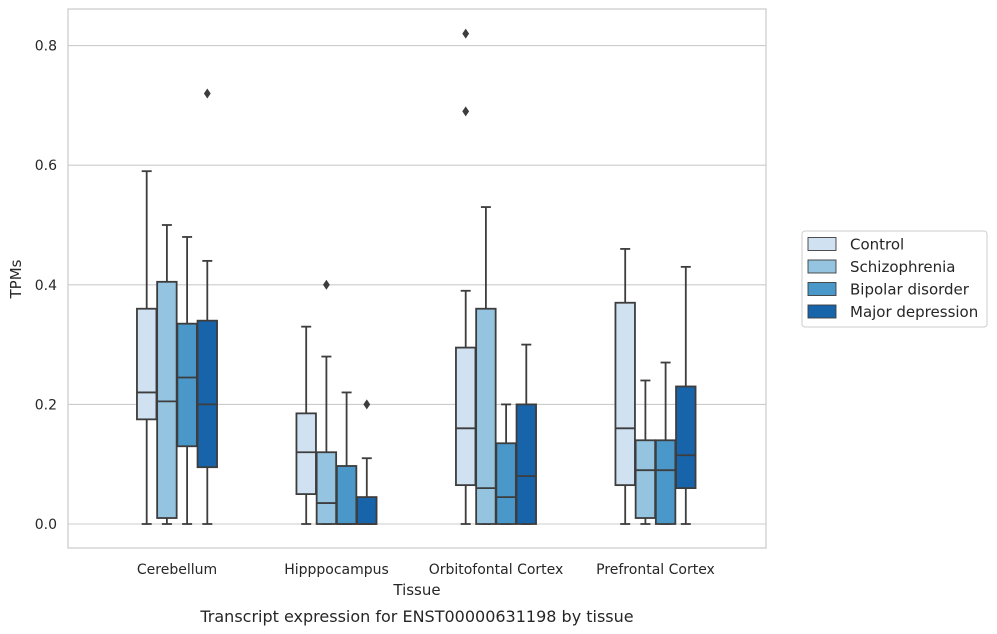  I want to click on y-axis-ticks: 0.0 0.2 0.4 0.6 0.8, so click(46, 286).